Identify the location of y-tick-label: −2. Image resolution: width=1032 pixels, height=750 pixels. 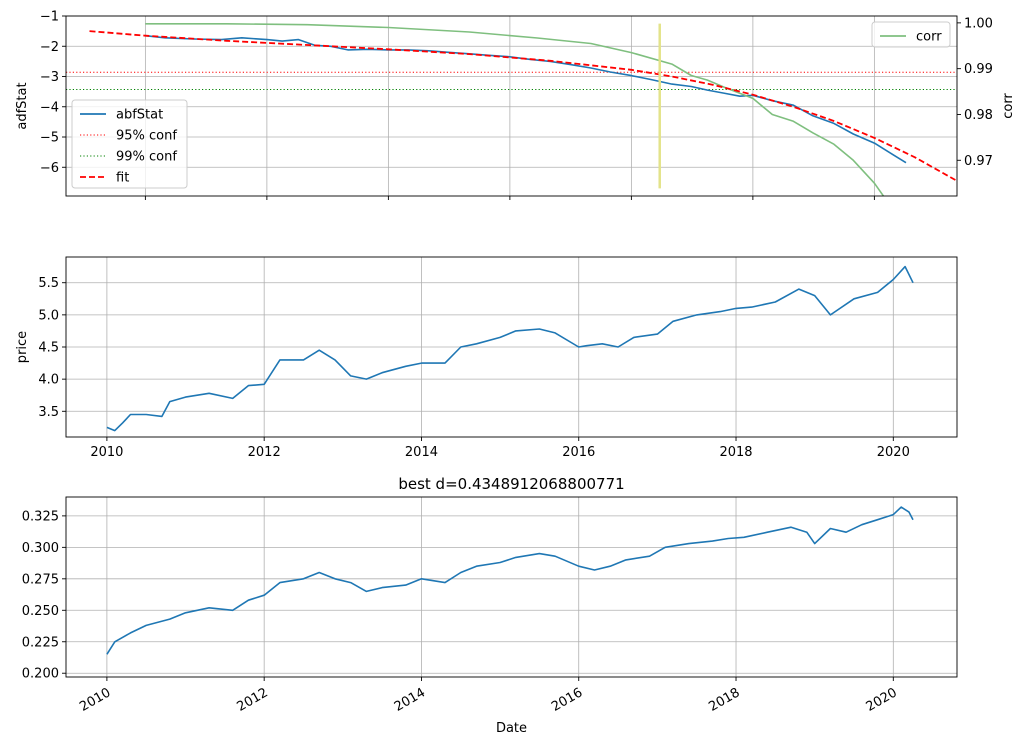
(49, 47).